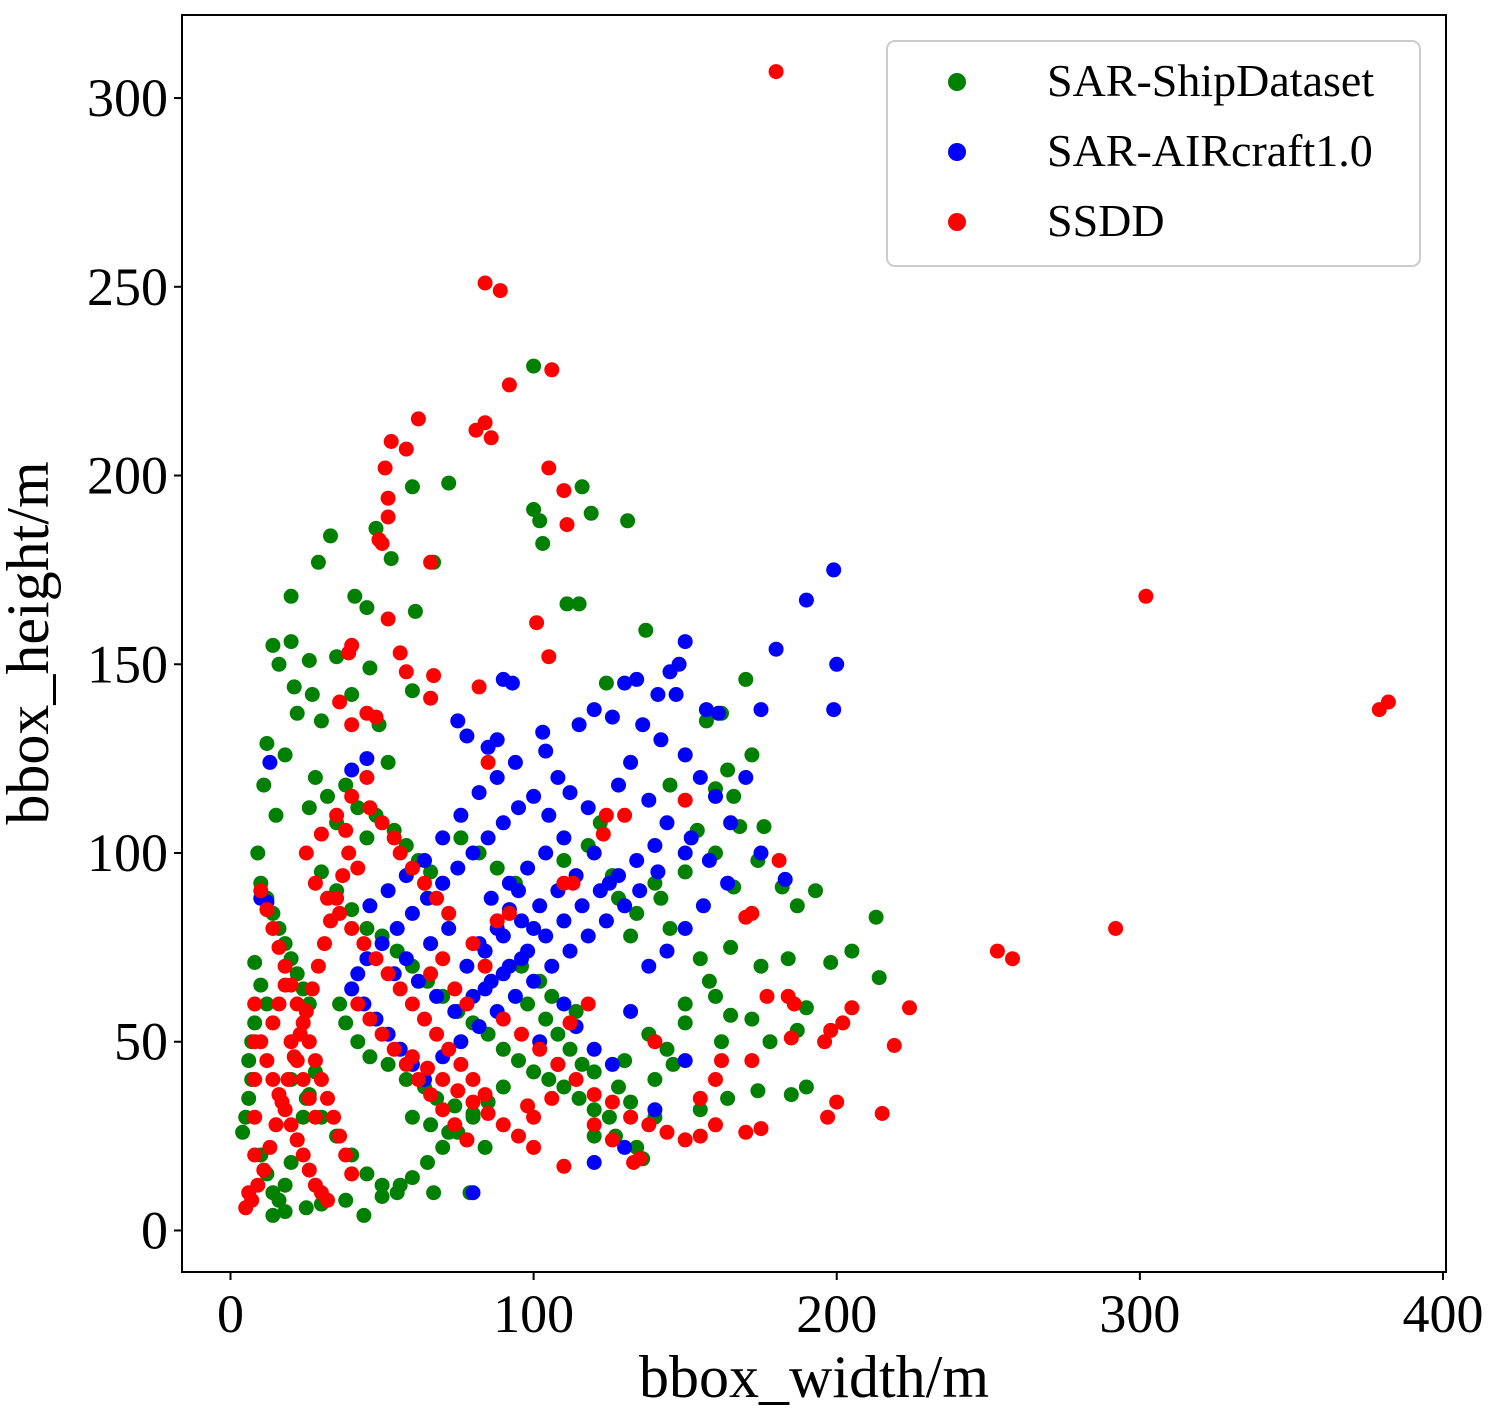 The image size is (1494, 1414). Describe the element at coordinates (836, 1314) in the screenshot. I see `x-tick-label: 200` at that location.